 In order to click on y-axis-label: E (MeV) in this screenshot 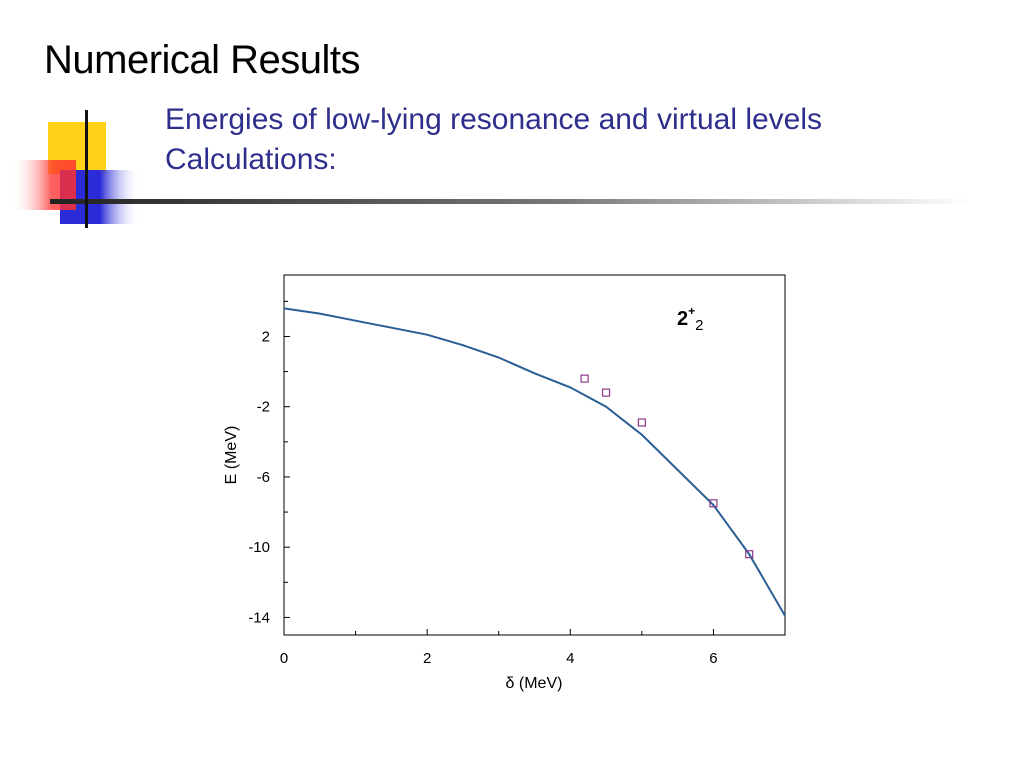, I will do `click(231, 455)`.